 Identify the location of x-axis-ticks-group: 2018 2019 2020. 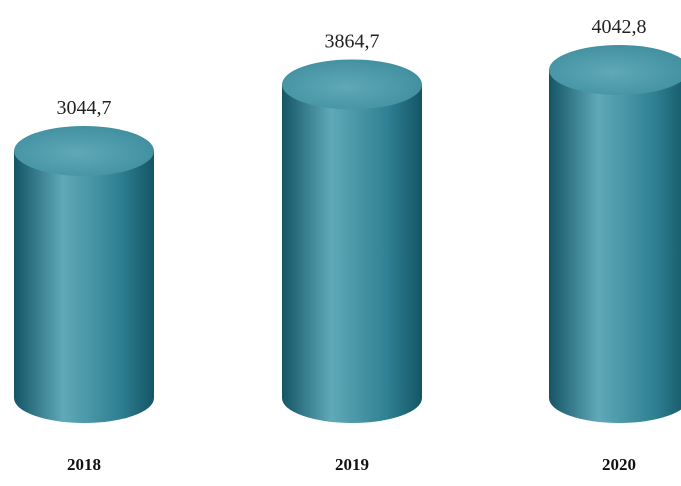
(351, 464).